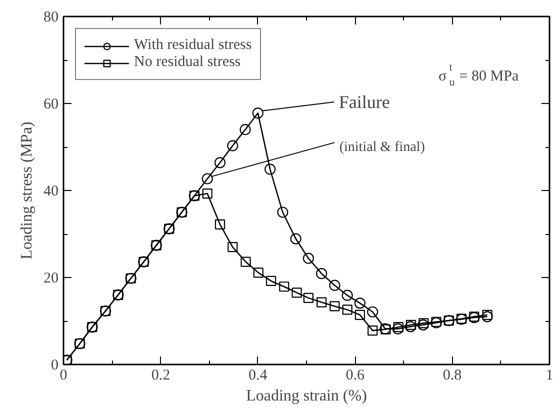 This screenshot has height=417, width=559. I want to click on y-tick-label: 80, so click(51, 18).